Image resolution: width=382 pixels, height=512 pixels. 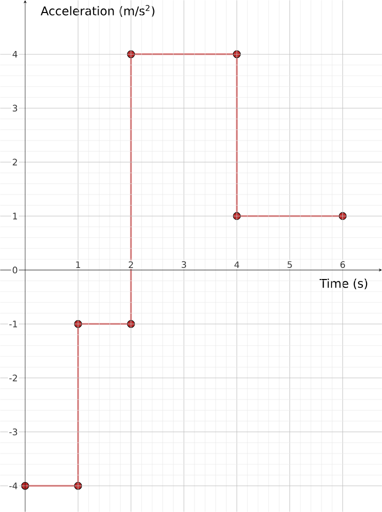 I want to click on x-axis-title: Time (s), so click(x=344, y=284).